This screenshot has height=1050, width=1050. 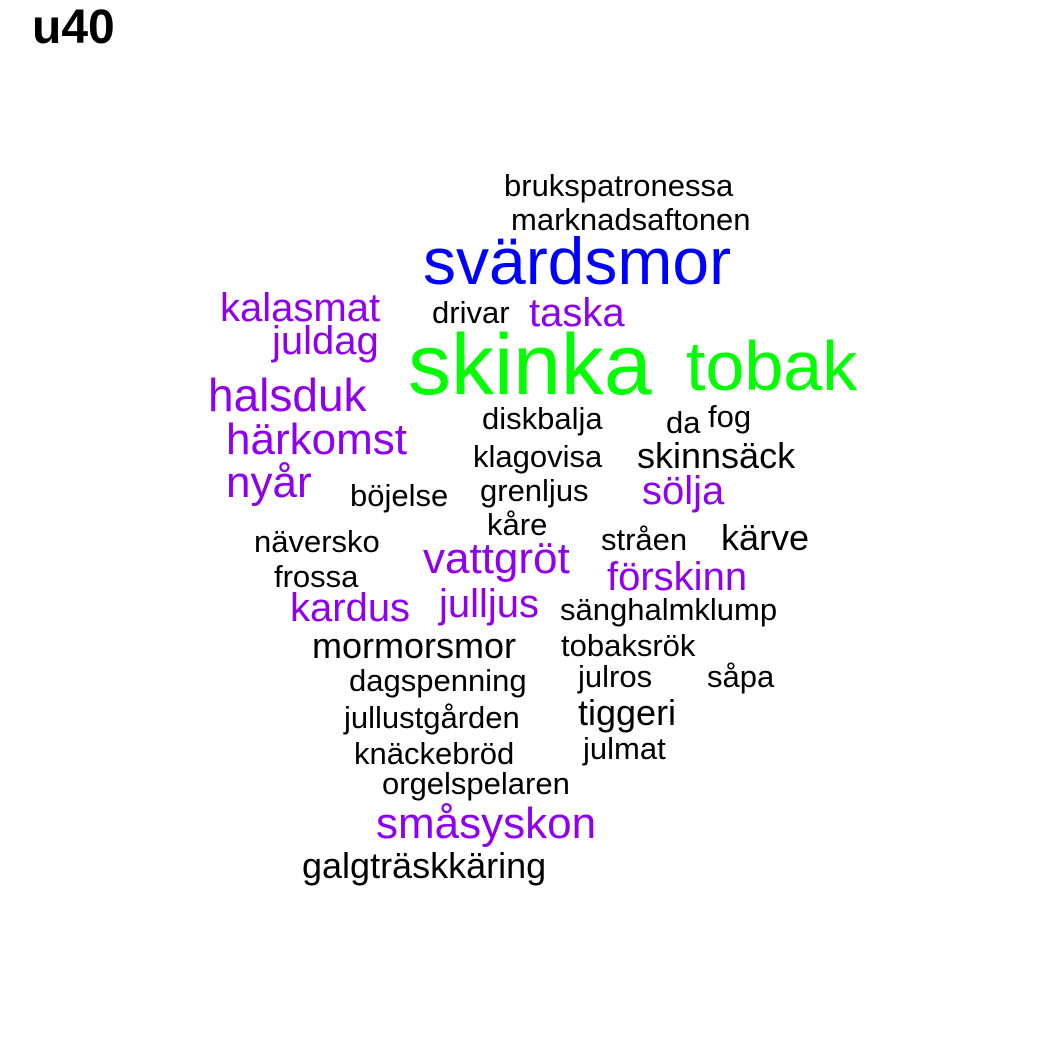 What do you see at coordinates (471, 312) in the screenshot?
I see `cloud-word: drivar` at bounding box center [471, 312].